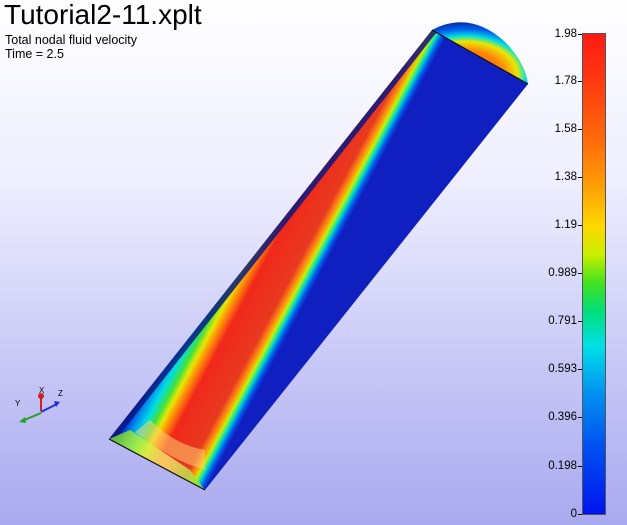  Describe the element at coordinates (18, 403) in the screenshot. I see `axis-y-label: Y` at that location.